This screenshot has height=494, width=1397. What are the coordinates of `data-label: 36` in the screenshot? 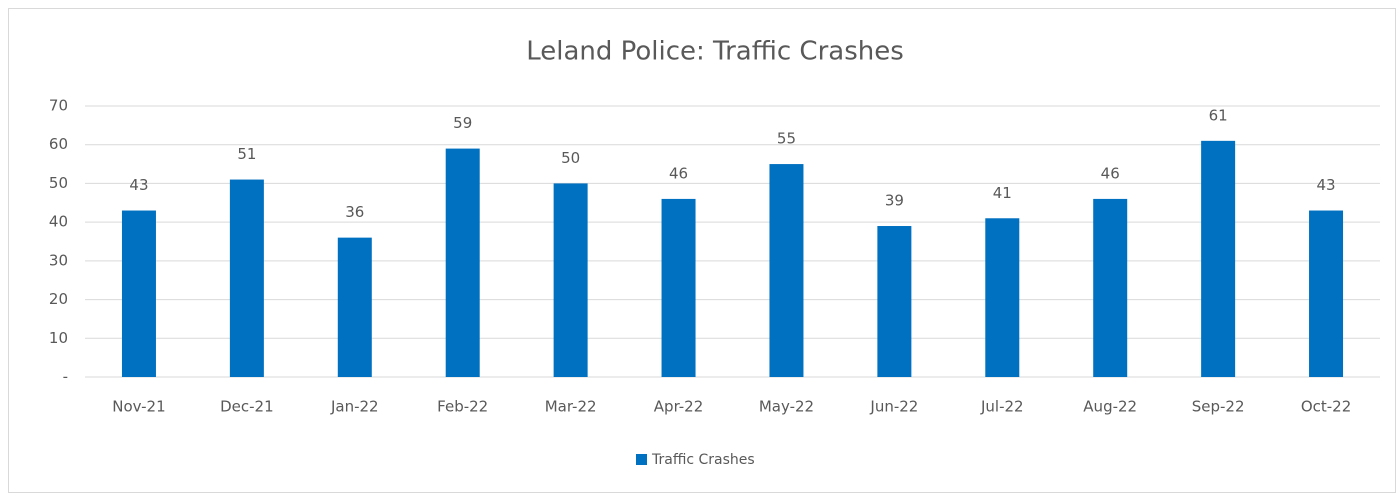 It's located at (354, 212).